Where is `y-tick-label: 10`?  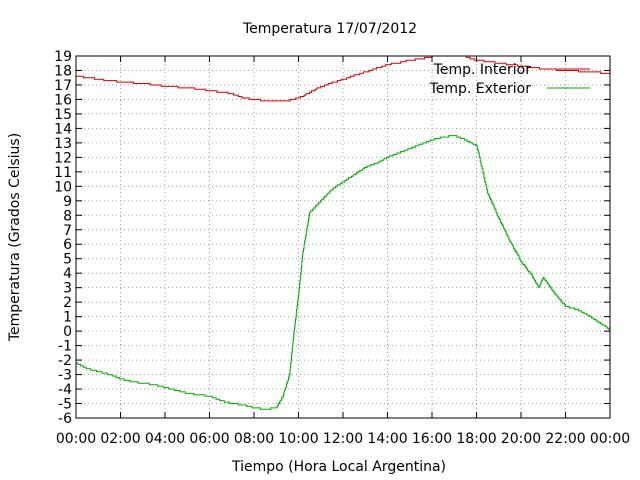 y-tick-label: 10 is located at coordinates (63, 187).